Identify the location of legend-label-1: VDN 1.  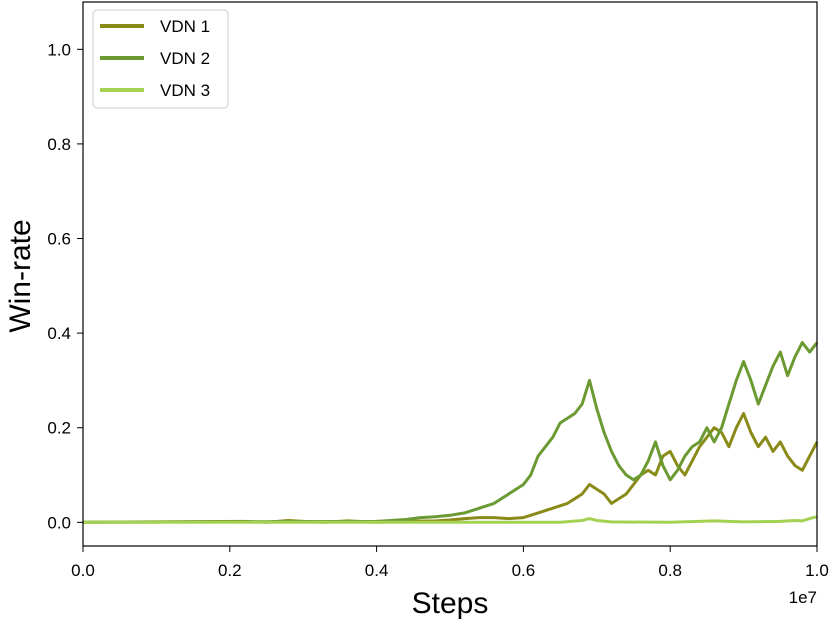
(185, 26).